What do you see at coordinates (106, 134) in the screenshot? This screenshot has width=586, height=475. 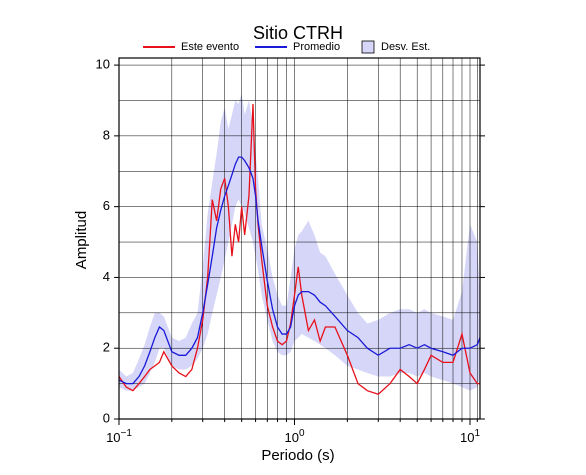 I see `y-tick-label: 8` at bounding box center [106, 134].